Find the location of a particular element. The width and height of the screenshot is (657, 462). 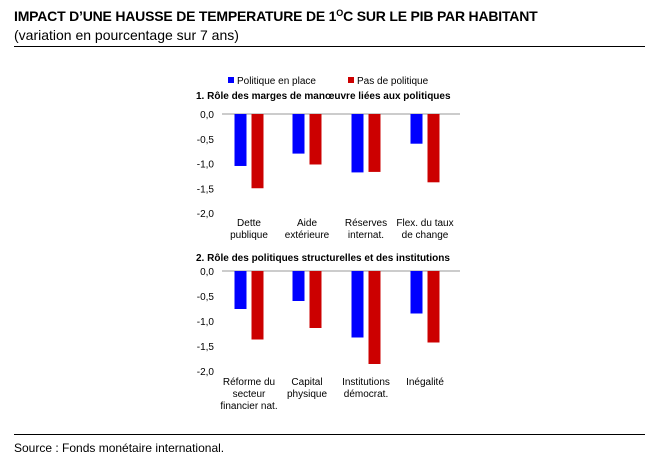

legend-label-pas-de-politique: Pas de politique is located at coordinates (393, 81).